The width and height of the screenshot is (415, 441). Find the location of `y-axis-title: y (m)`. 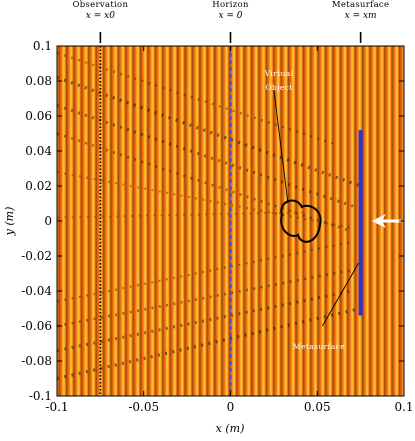

y-axis-title: y (m) is located at coordinates (9, 222).